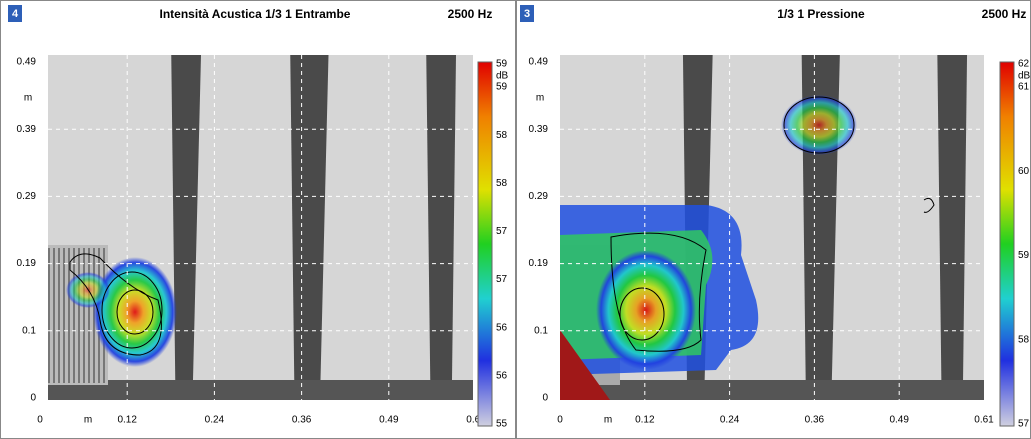 The width and height of the screenshot is (1031, 439). I want to click on badge-number: 4, so click(15, 14).